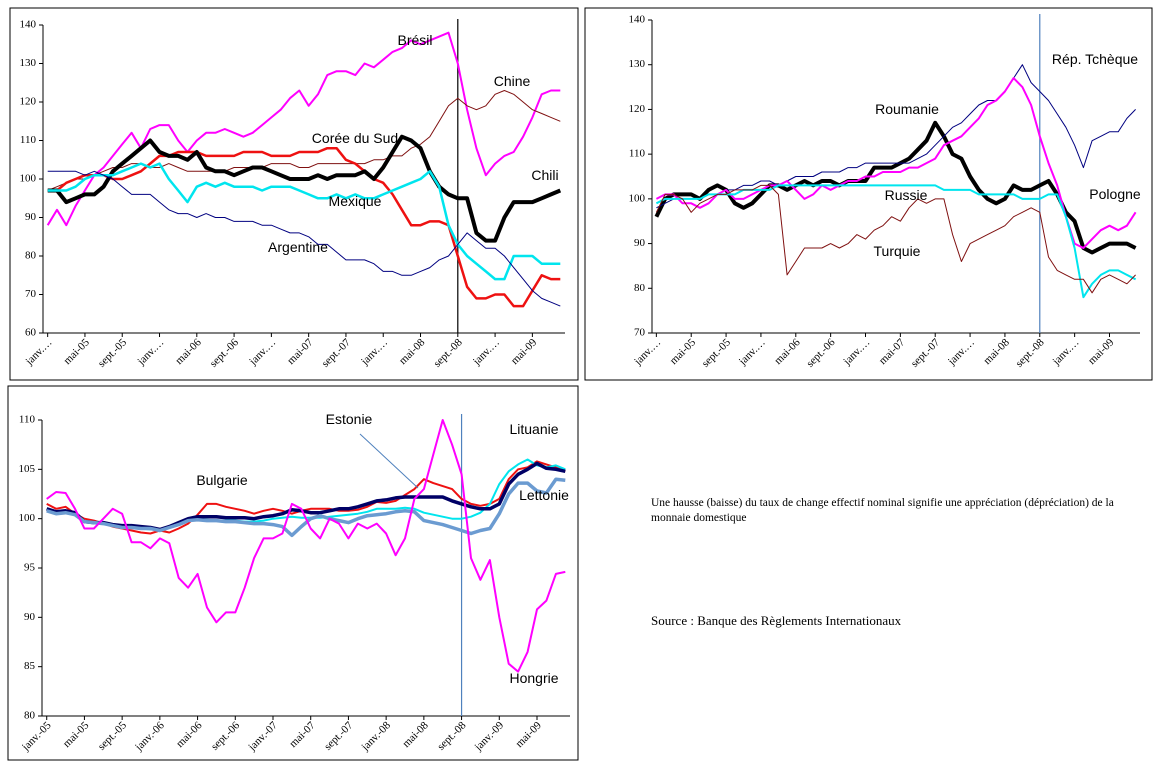 The width and height of the screenshot is (1158, 763). I want to click on series-label: Chili, so click(544, 175).